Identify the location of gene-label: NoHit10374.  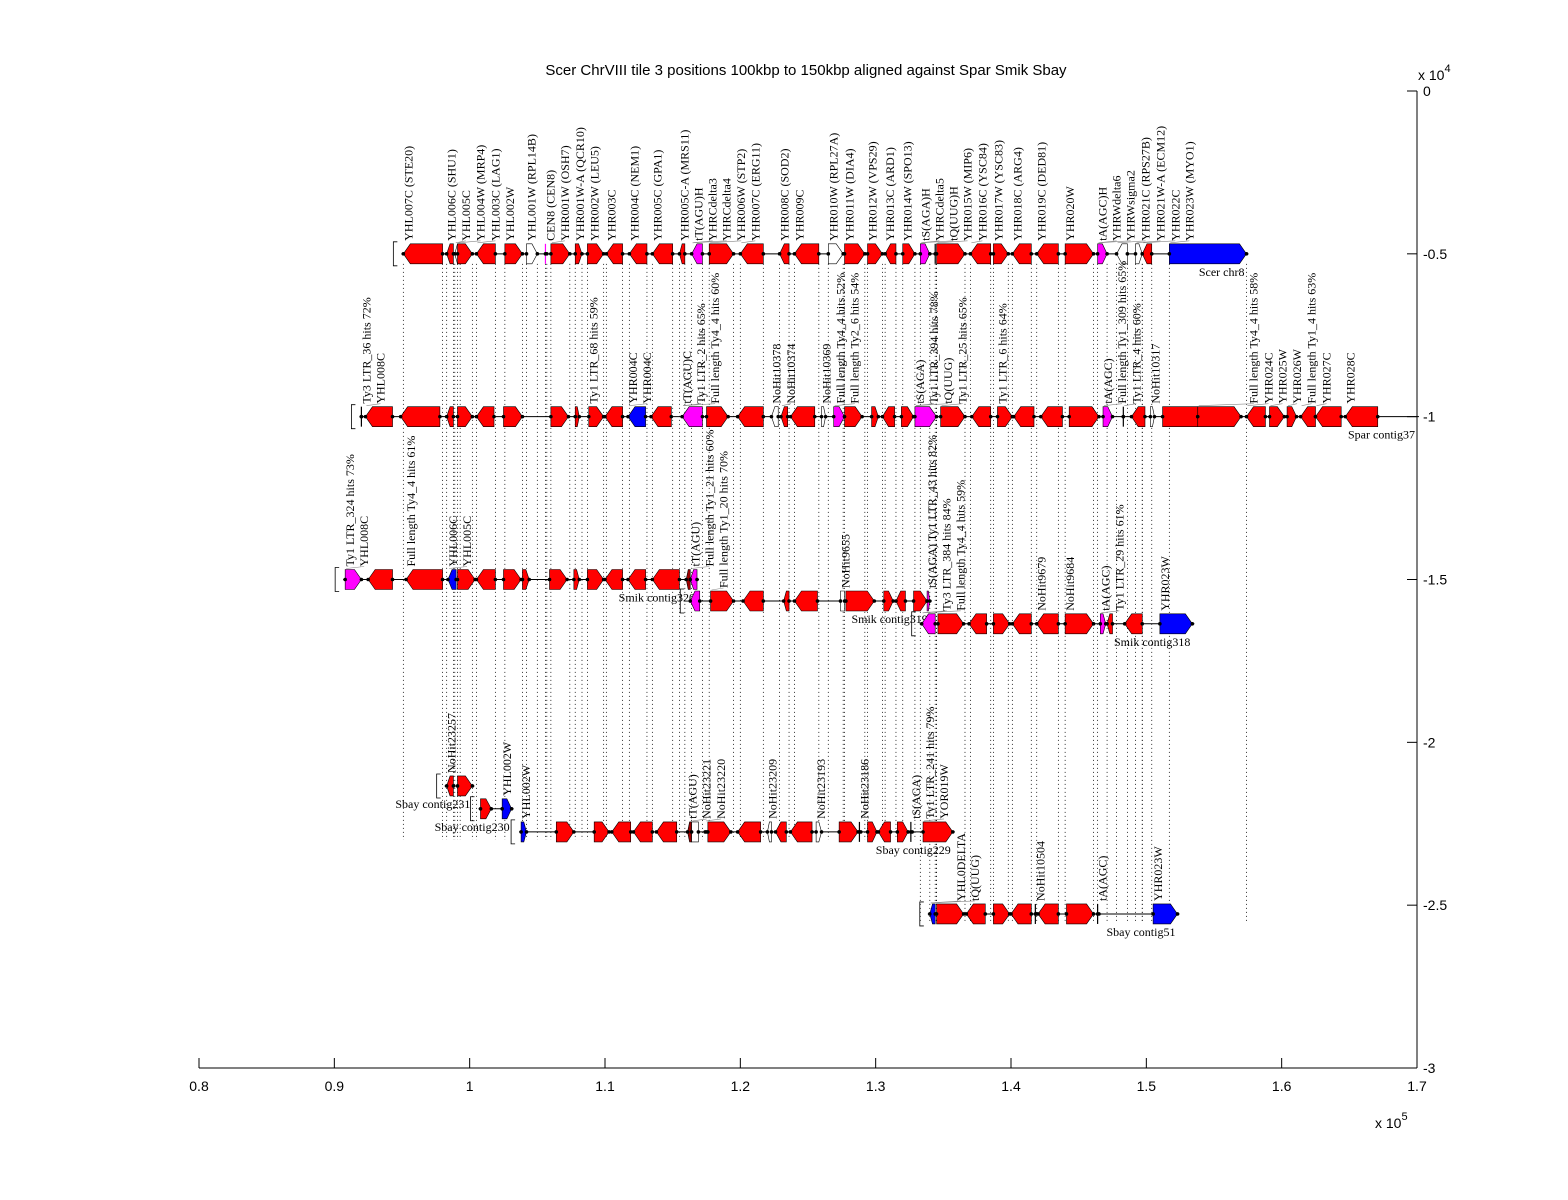
(791, 374).